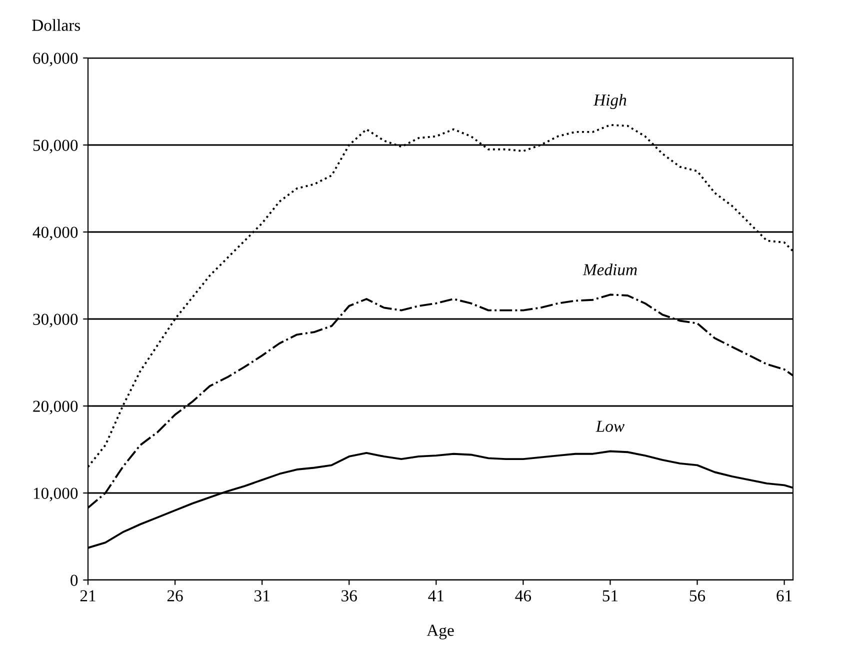  I want to click on y-tick-label: 60,000, so click(55, 59).